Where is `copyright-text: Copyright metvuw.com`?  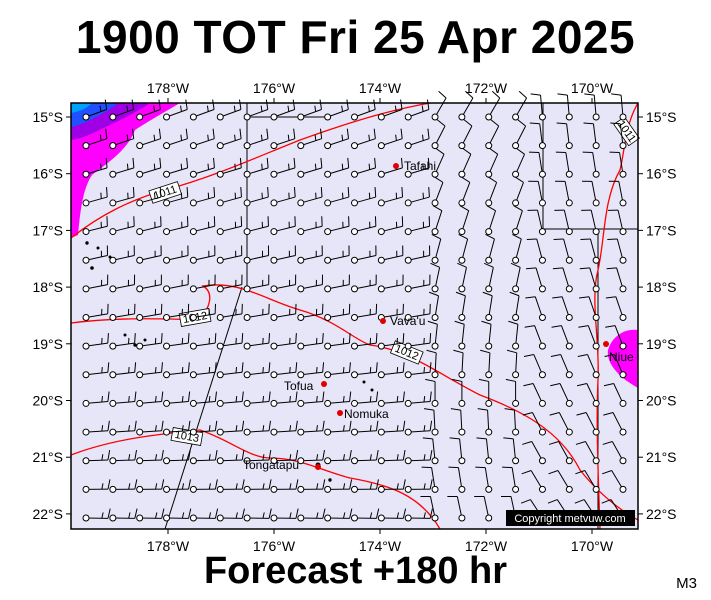
copyright-text: Copyright metvuw.com is located at coordinates (569, 519).